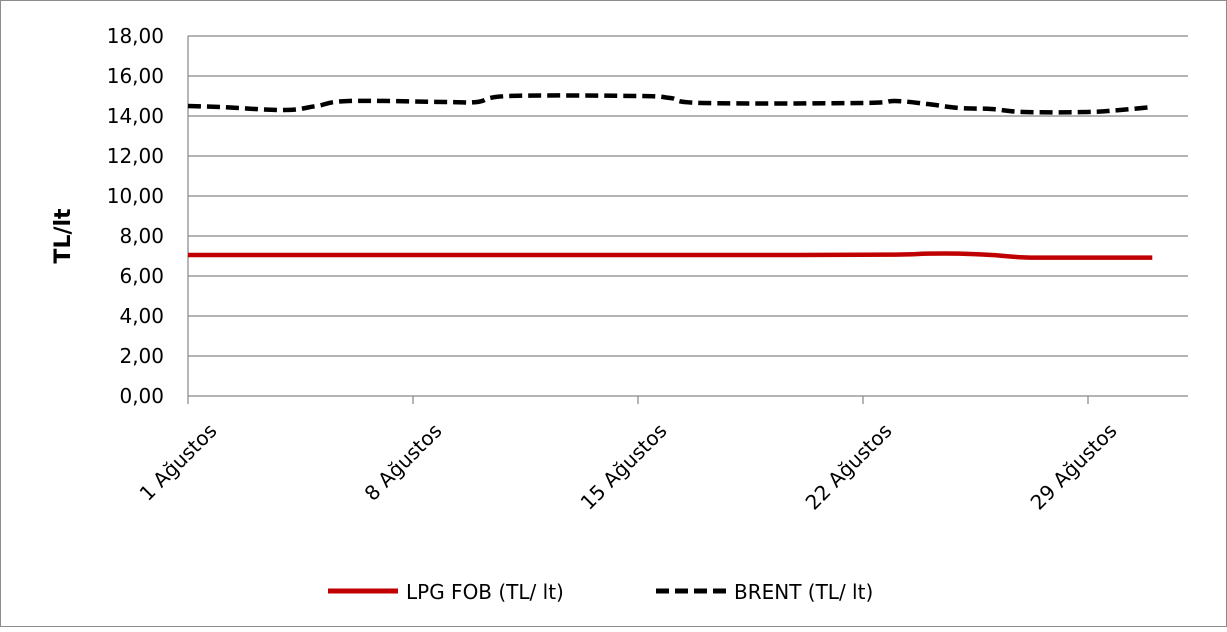 The image size is (1227, 632). What do you see at coordinates (624, 467) in the screenshot?
I see `x-tick-label: 15 Ağustos` at bounding box center [624, 467].